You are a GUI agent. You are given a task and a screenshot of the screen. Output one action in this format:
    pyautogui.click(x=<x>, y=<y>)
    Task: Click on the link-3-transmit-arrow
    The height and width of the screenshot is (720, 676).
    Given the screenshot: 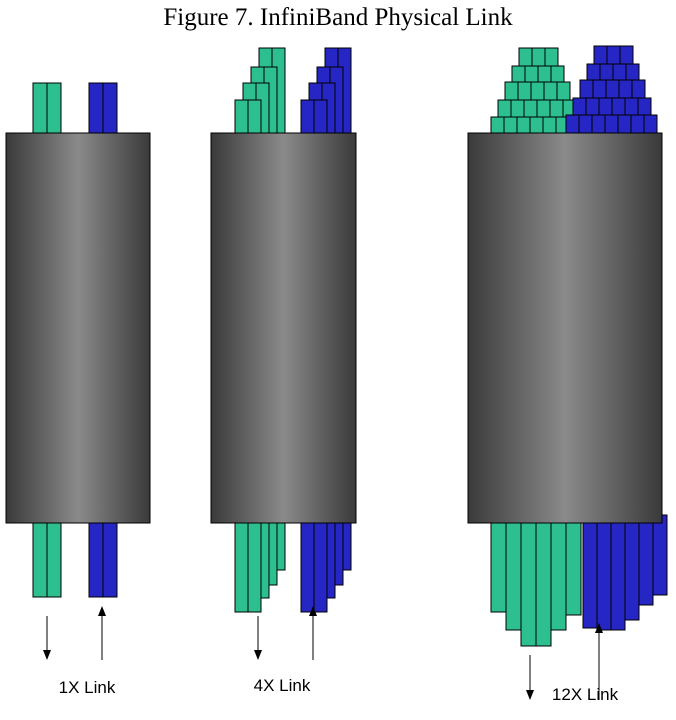 What is the action you would take?
    pyautogui.click(x=530, y=677)
    